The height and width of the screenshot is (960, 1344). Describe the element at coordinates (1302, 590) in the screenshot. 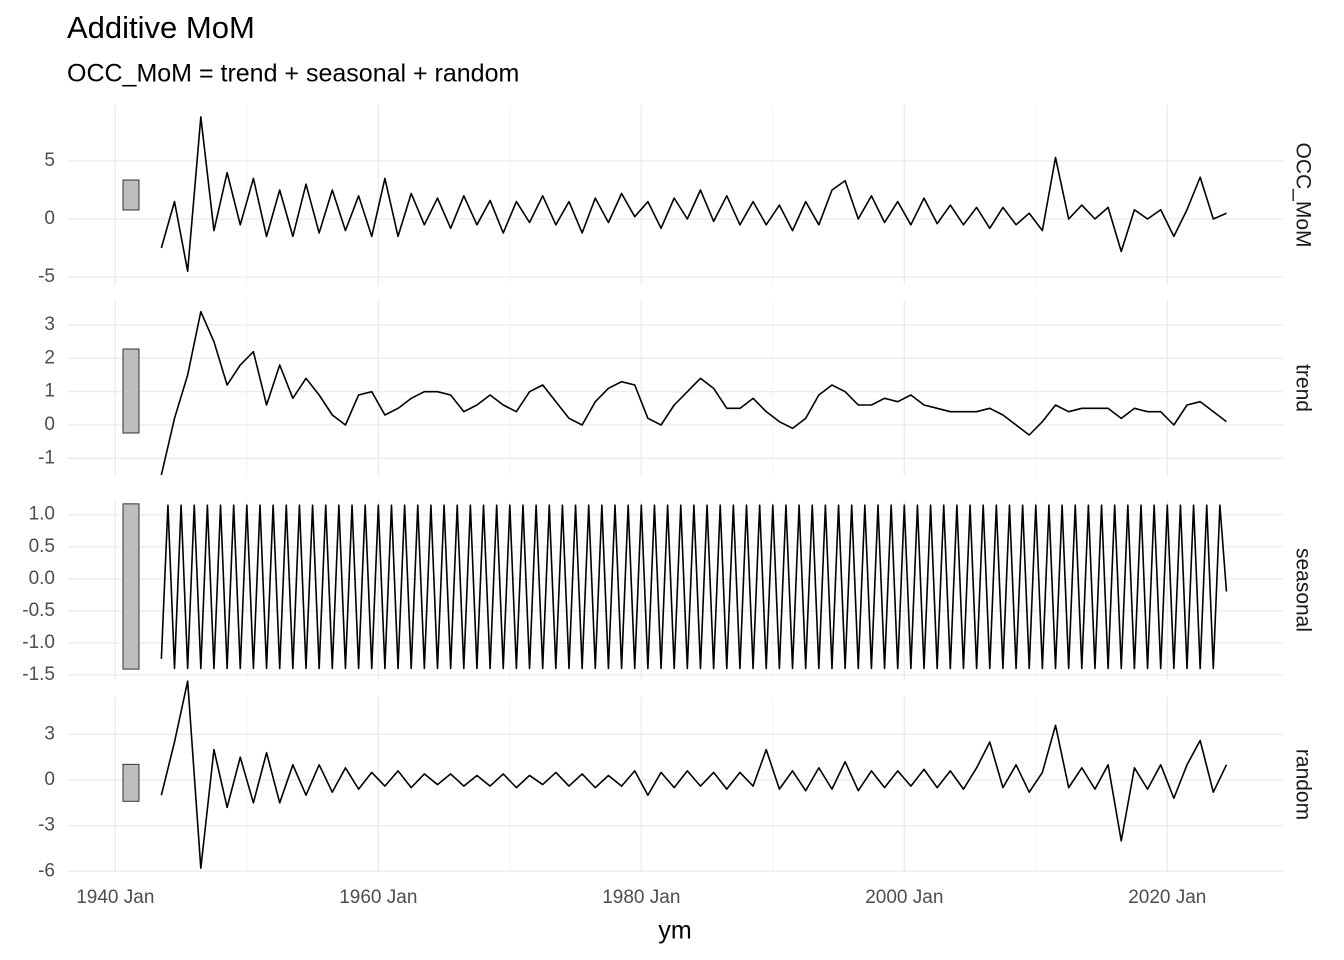

I see `strip-label: seasonal` at that location.